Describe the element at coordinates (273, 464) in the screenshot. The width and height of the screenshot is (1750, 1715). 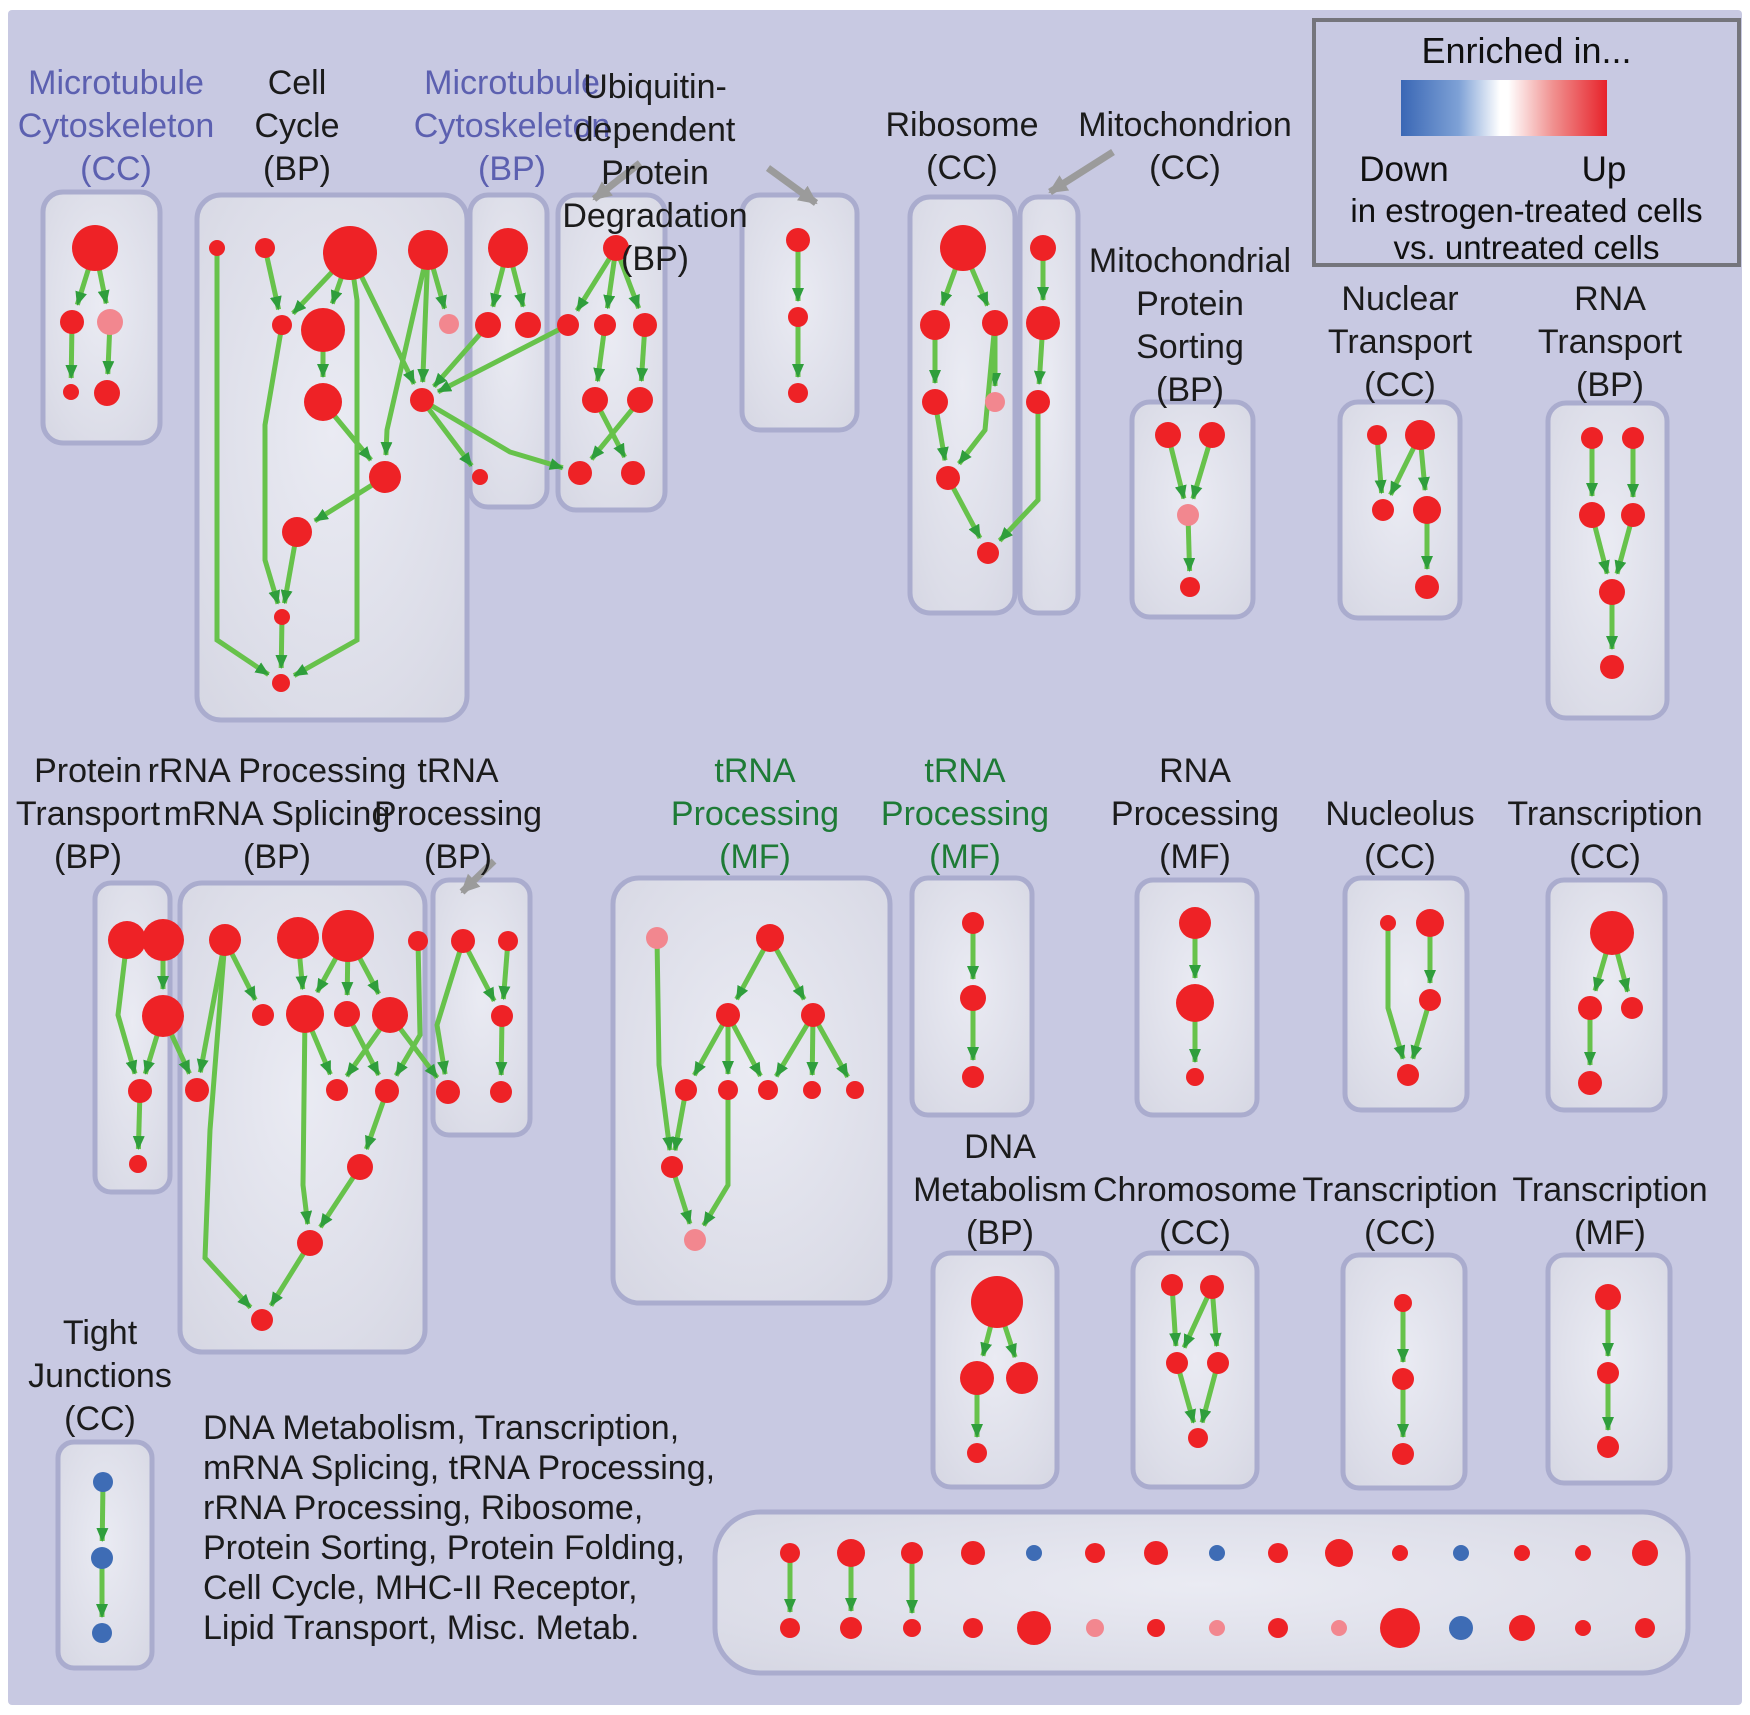
I see `edge-cell-cycle` at that location.